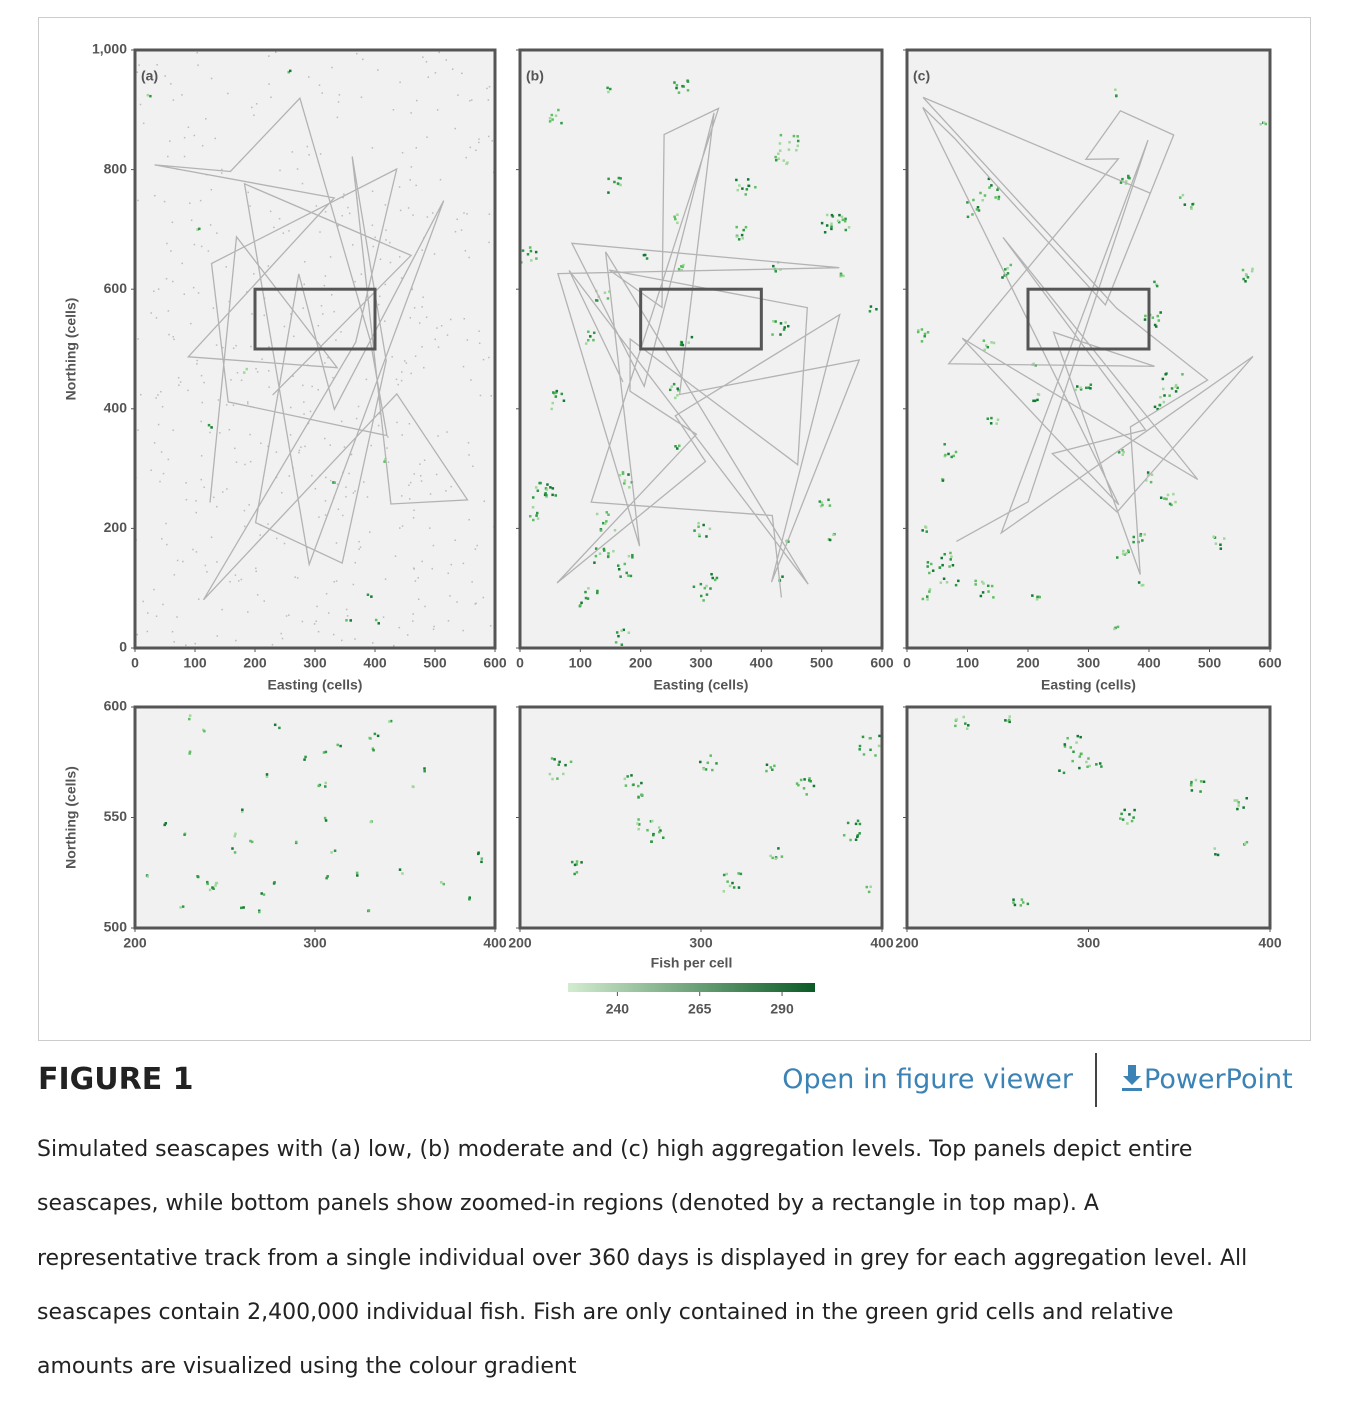  I want to click on zoom-box, so click(315, 319).